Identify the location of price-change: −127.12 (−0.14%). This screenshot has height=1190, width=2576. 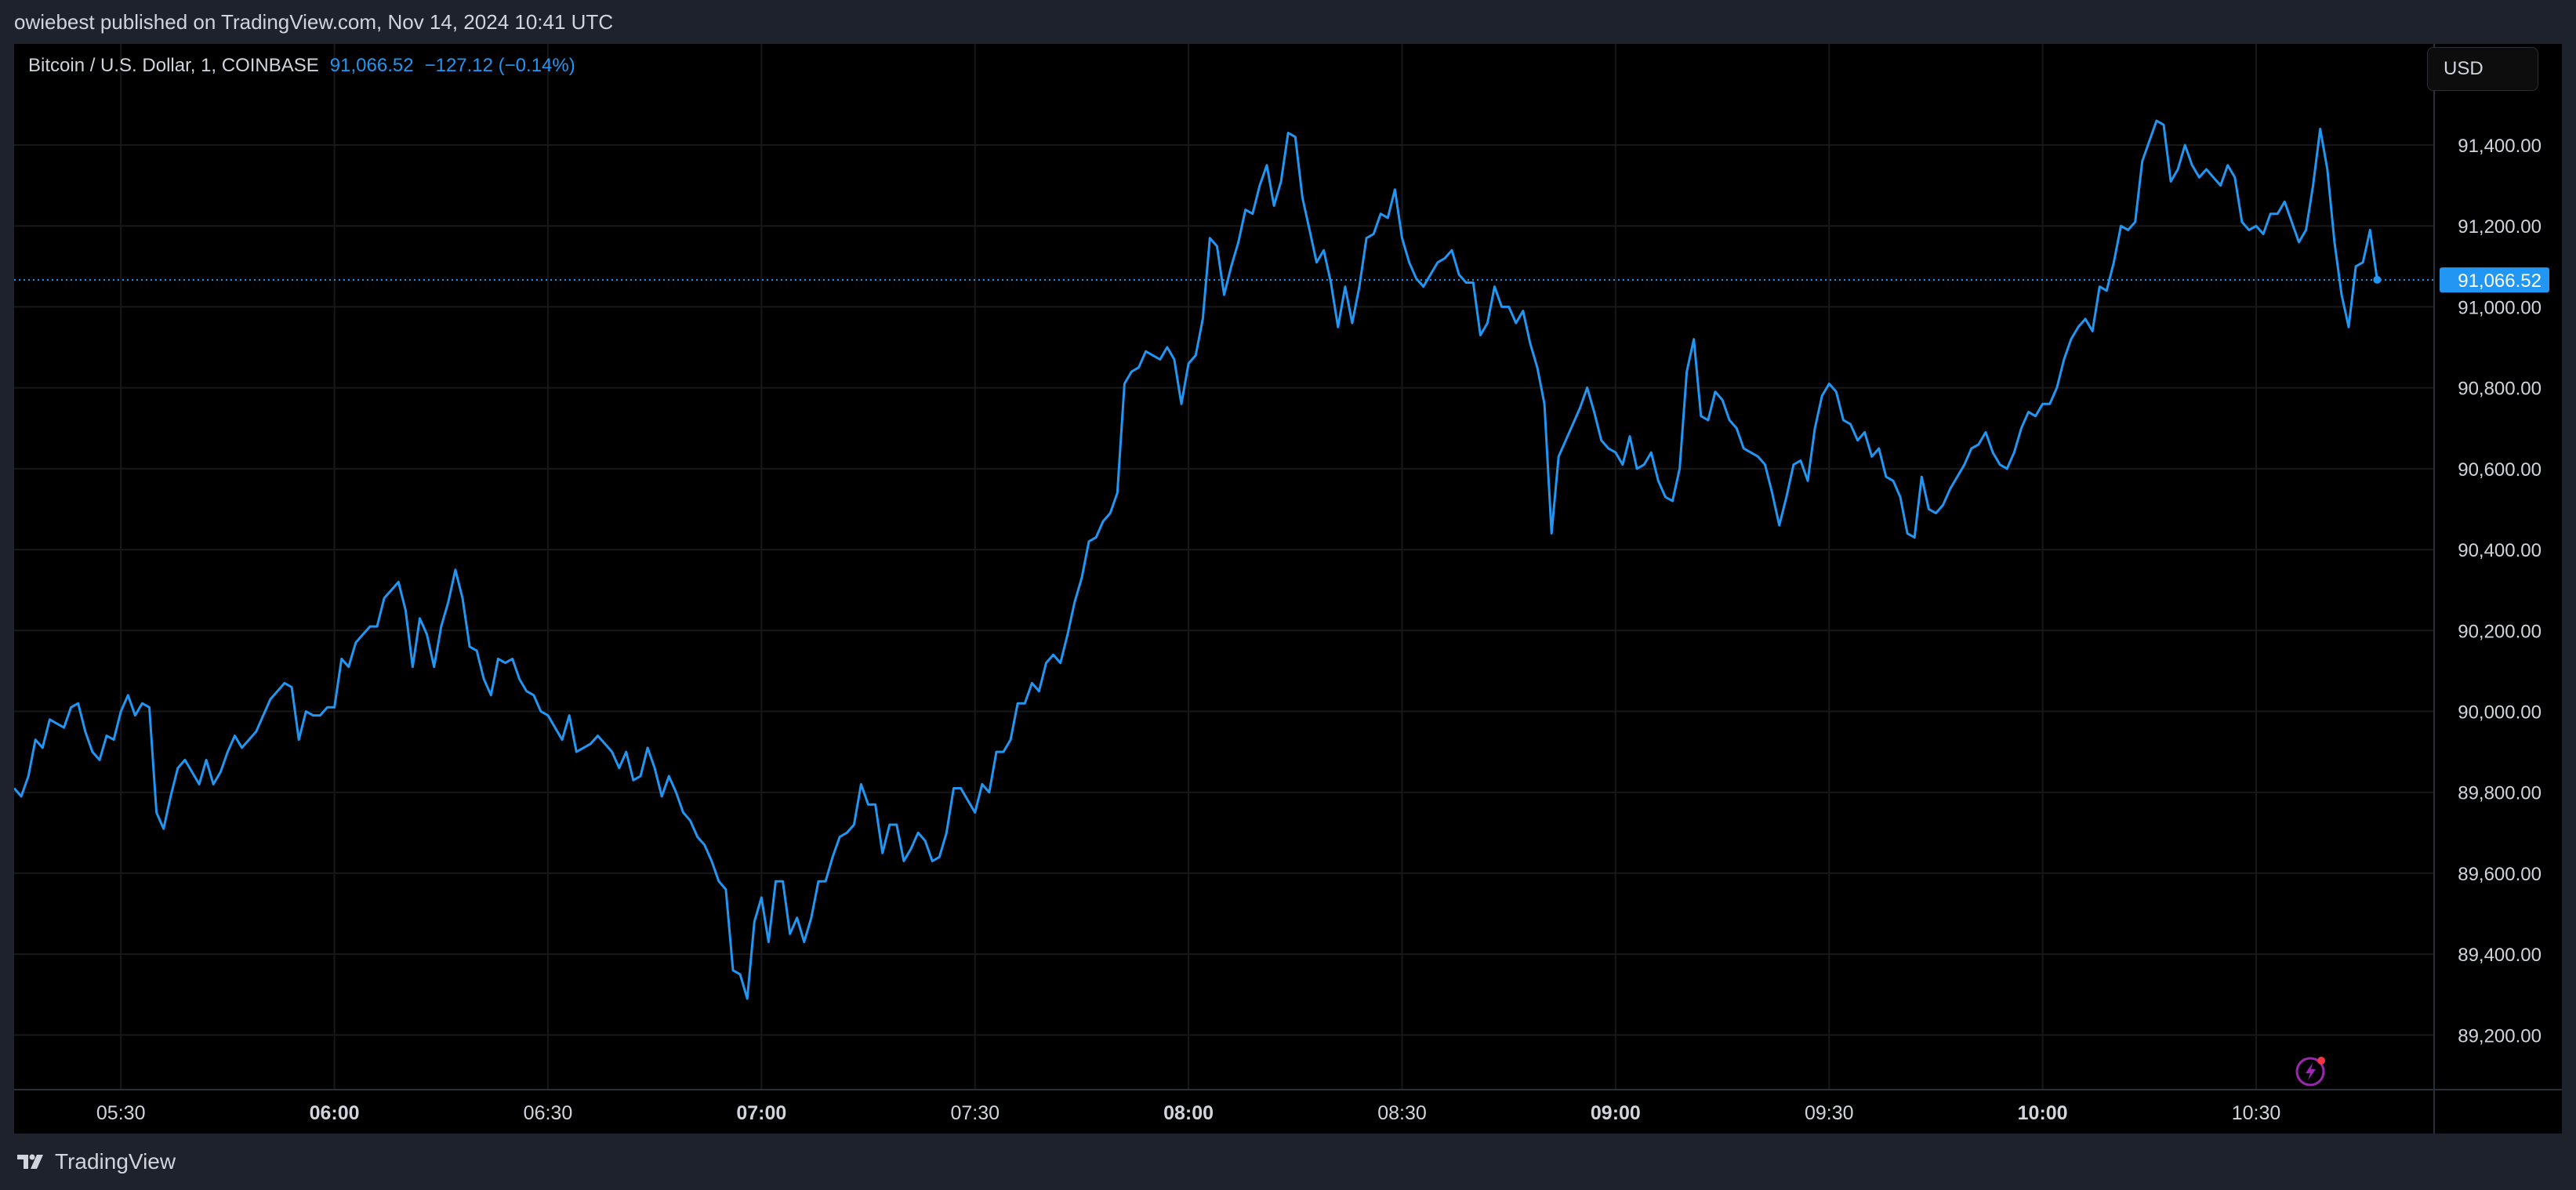
(500, 65).